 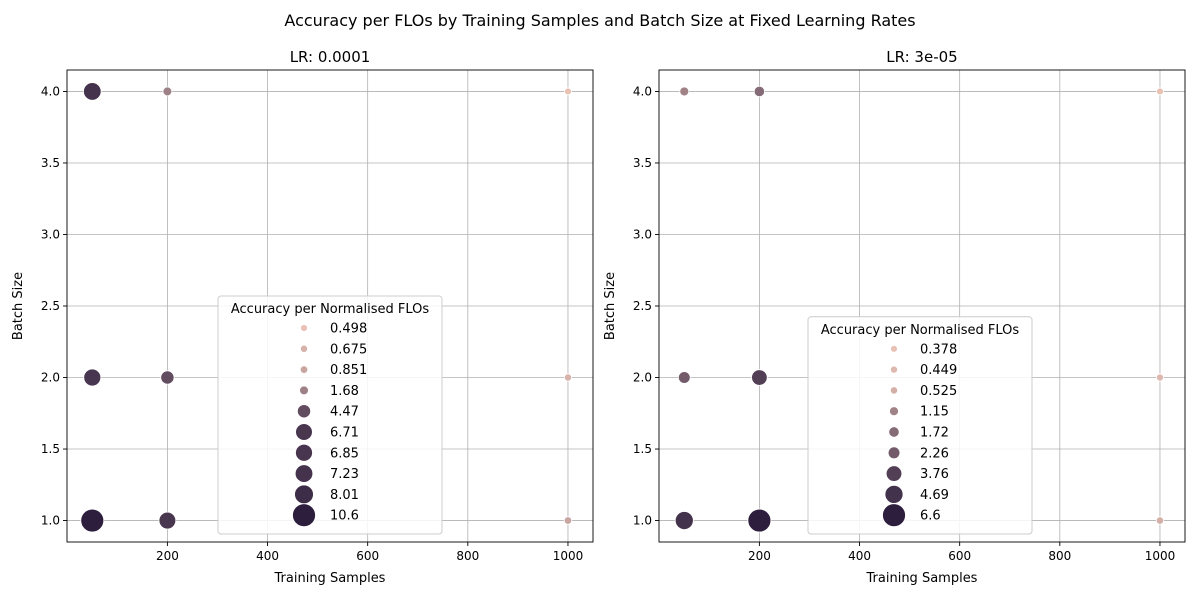 What do you see at coordinates (934, 495) in the screenshot?
I see `legend-entry-label: 4.69` at bounding box center [934, 495].